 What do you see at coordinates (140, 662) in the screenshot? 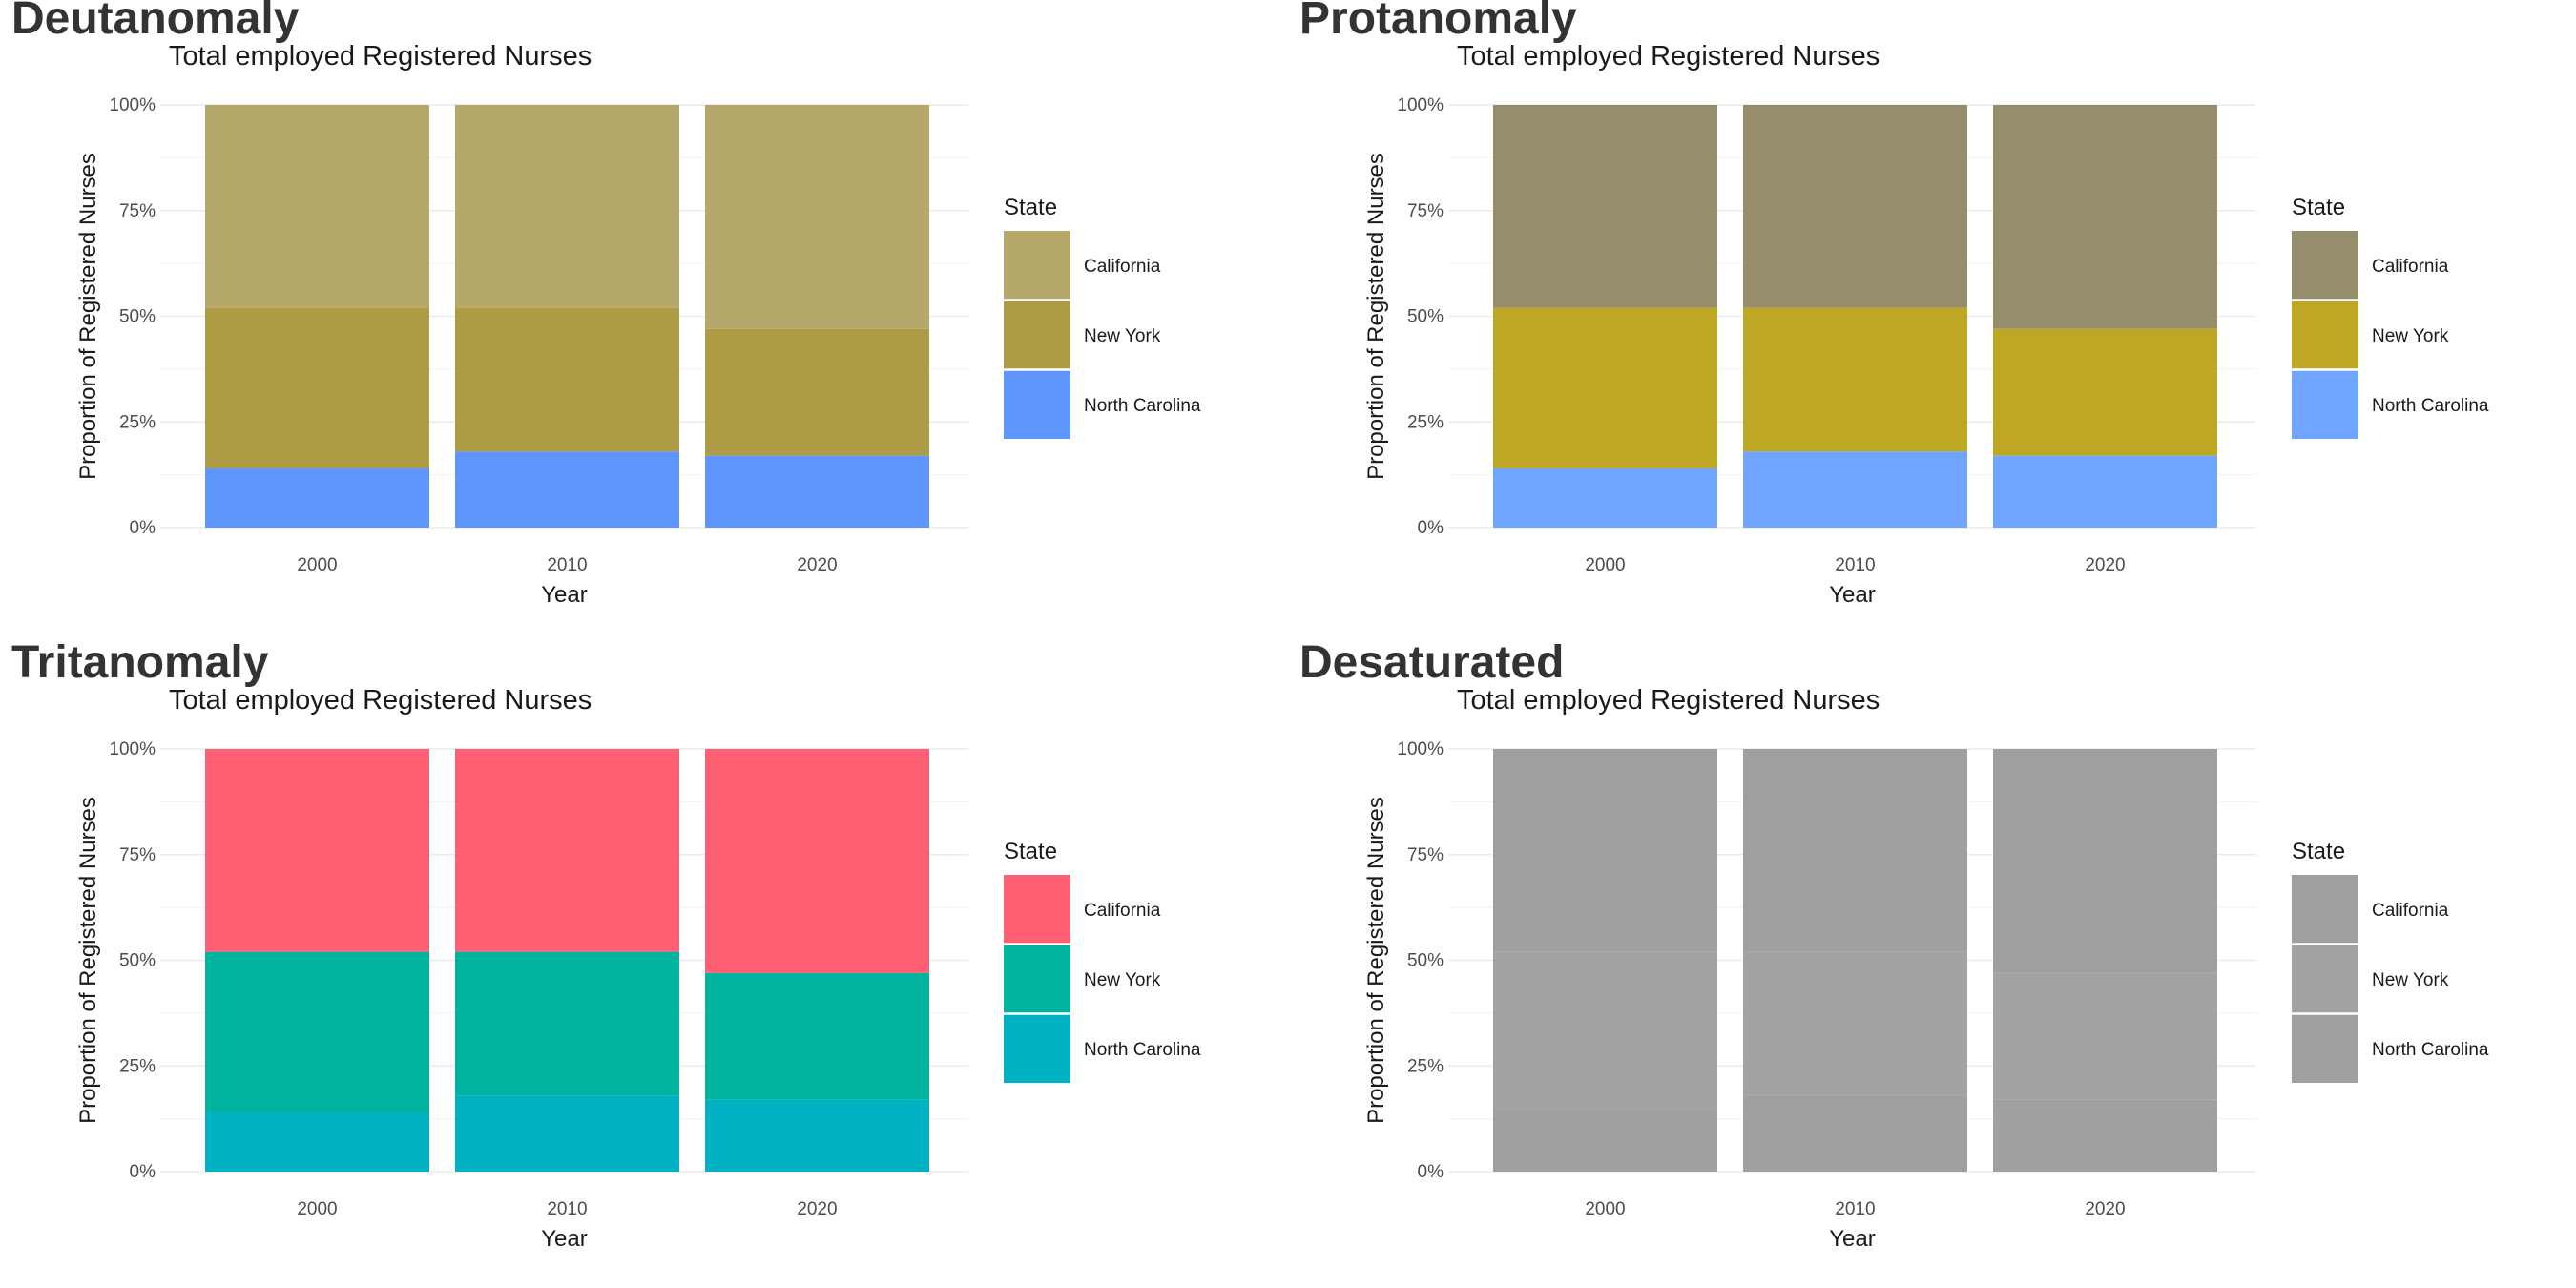
I see `panel-heading: Tritanomaly` at bounding box center [140, 662].